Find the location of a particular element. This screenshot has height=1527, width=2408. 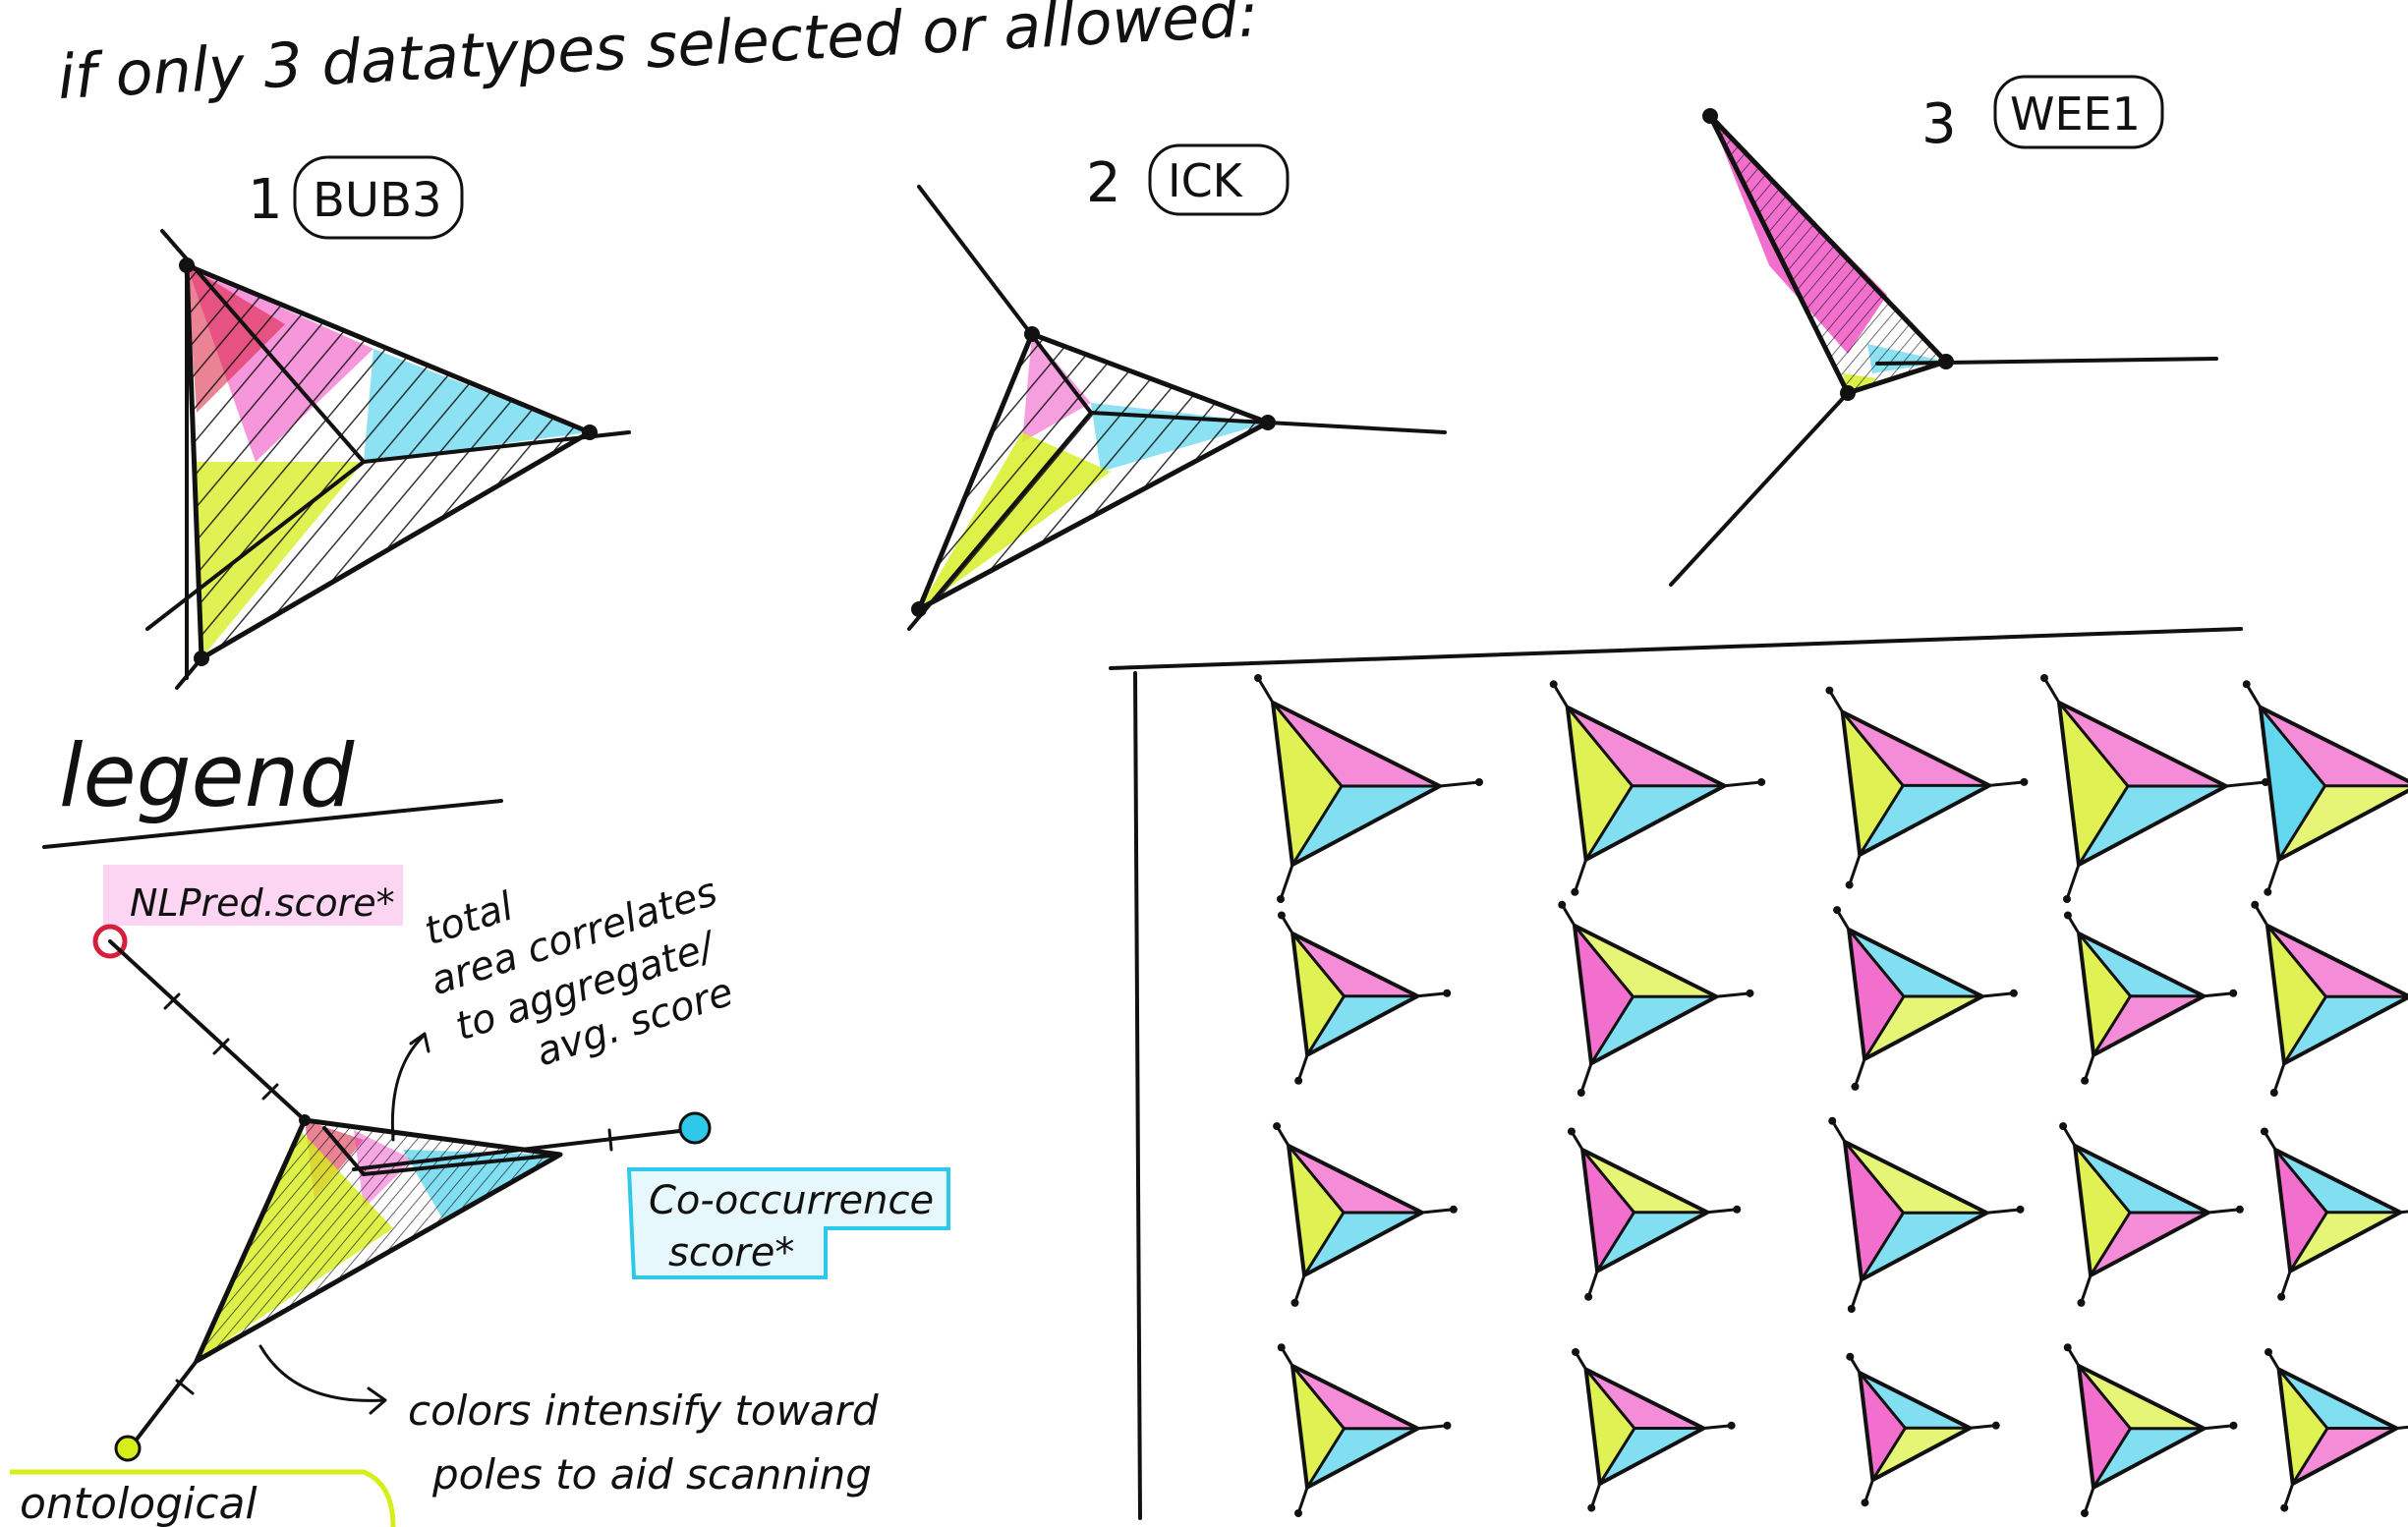

cooccurrence-label-line2: score* is located at coordinates (731, 1252).